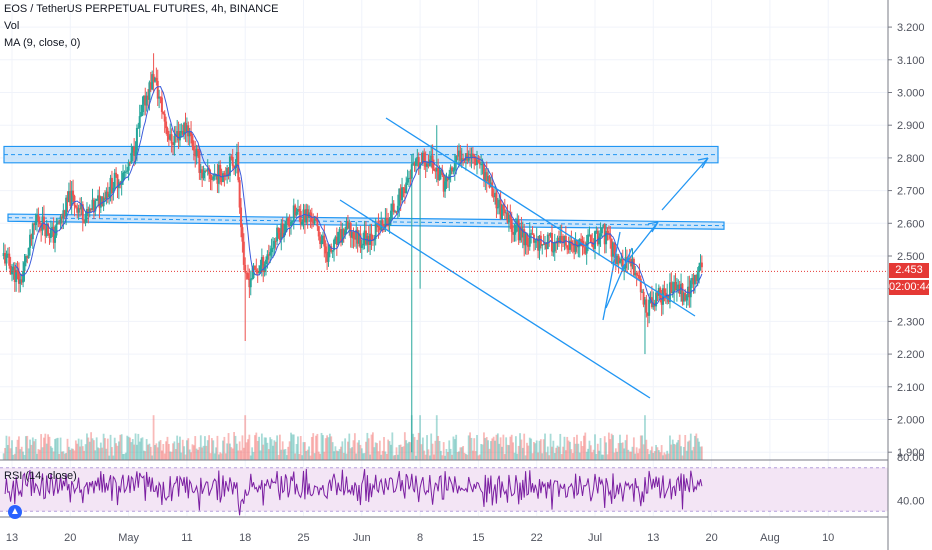  What do you see at coordinates (655, 227) in the screenshot?
I see `arrow-head` at bounding box center [655, 227].